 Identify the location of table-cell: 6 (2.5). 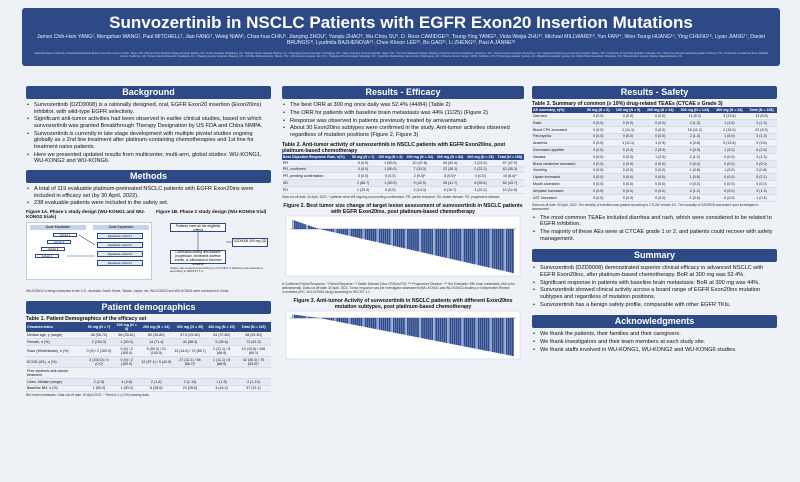
(761, 150).